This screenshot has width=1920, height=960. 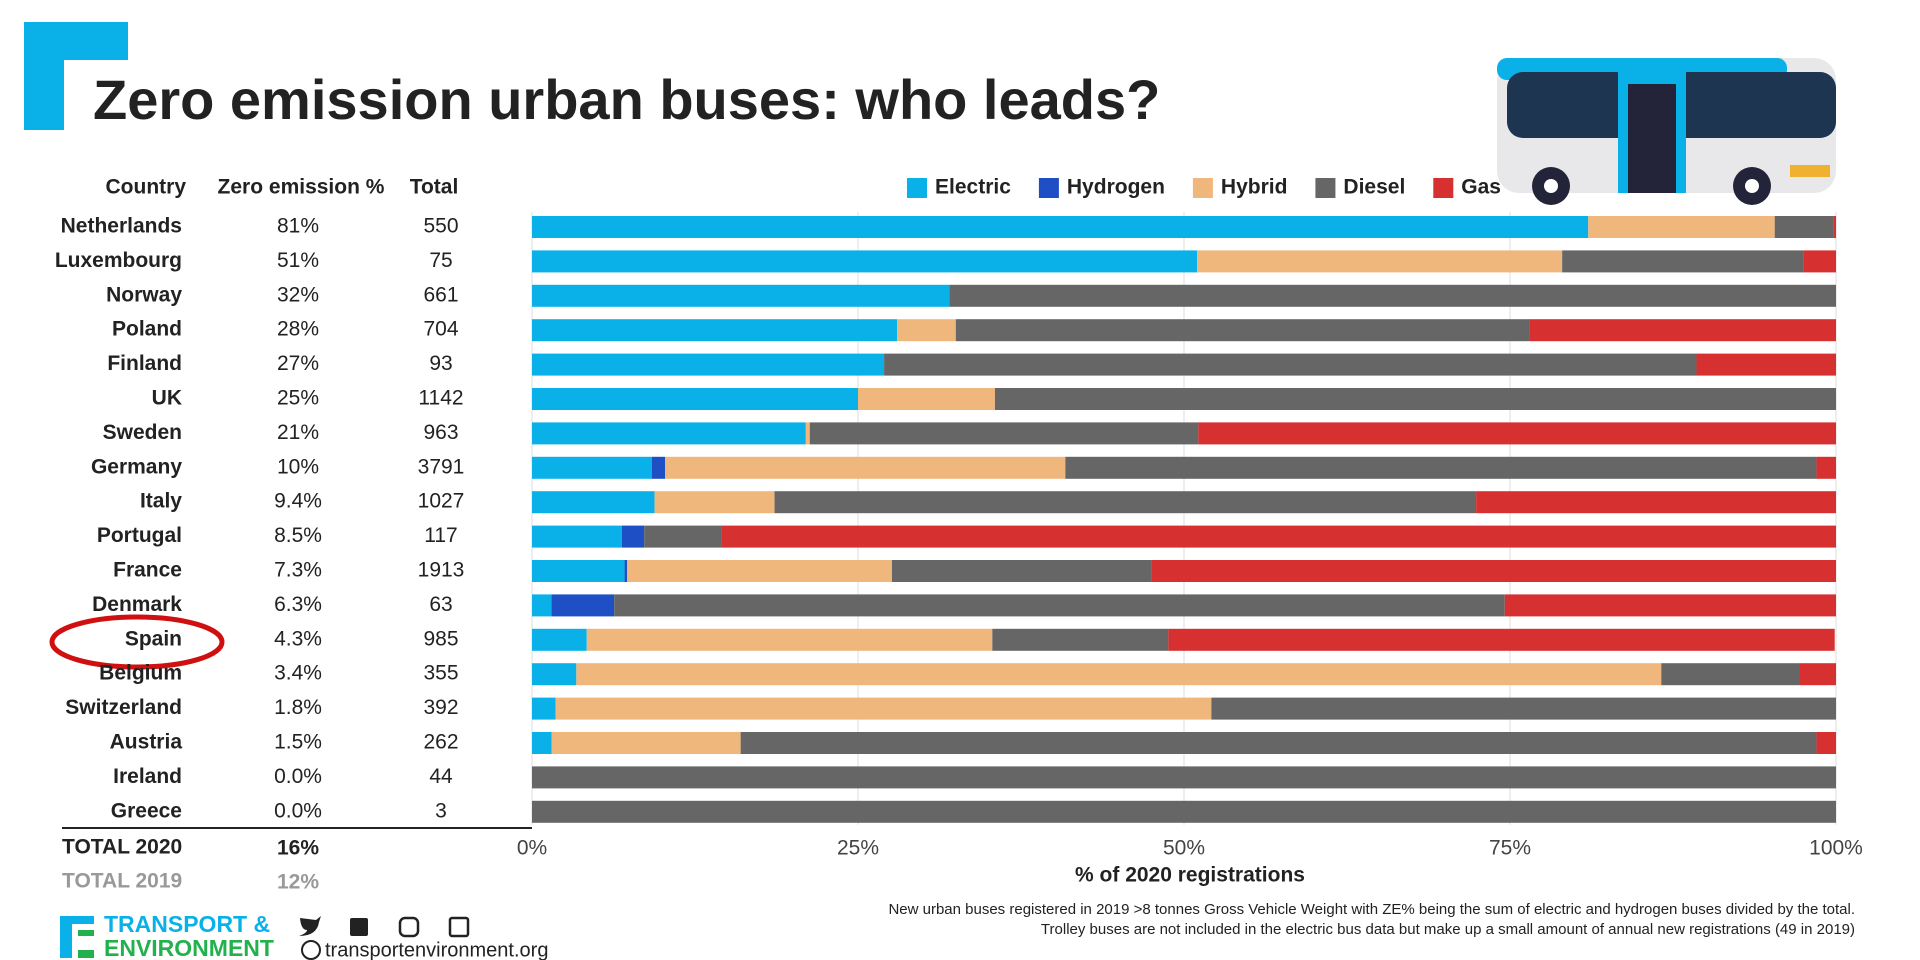 I want to click on zero-emission: 7.3%, so click(x=298, y=570).